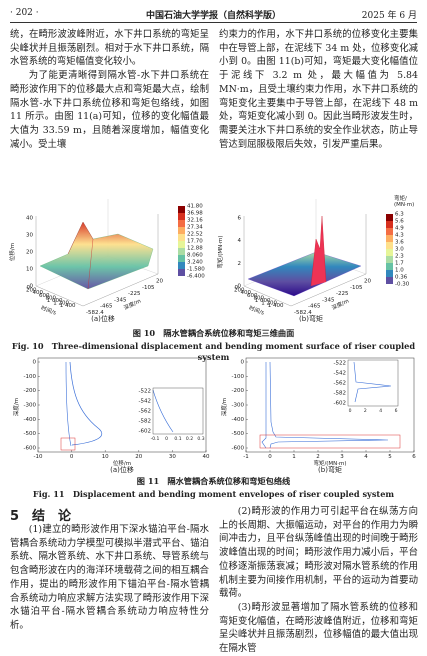 The height and width of the screenshot is (656, 427). Describe the element at coordinates (328, 300) in the screenshot. I see `depth-tick-label: -345` at that location.